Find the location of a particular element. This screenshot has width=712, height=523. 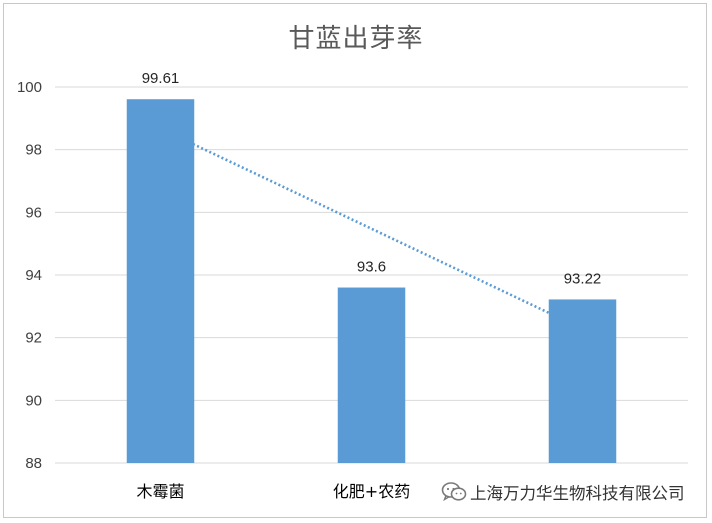

chart-title: 甘蓝出芽率 is located at coordinates (356, 39).